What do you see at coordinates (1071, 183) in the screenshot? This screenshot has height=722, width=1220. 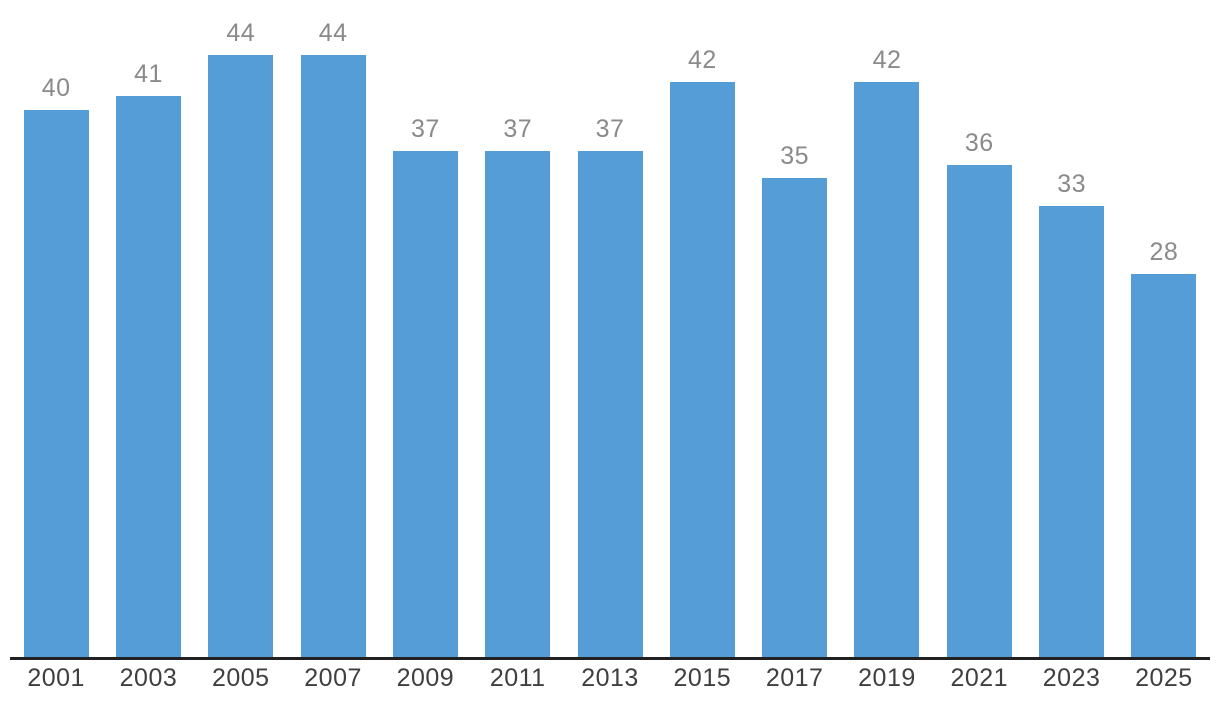 I see `bar-value-label: 33` at bounding box center [1071, 183].